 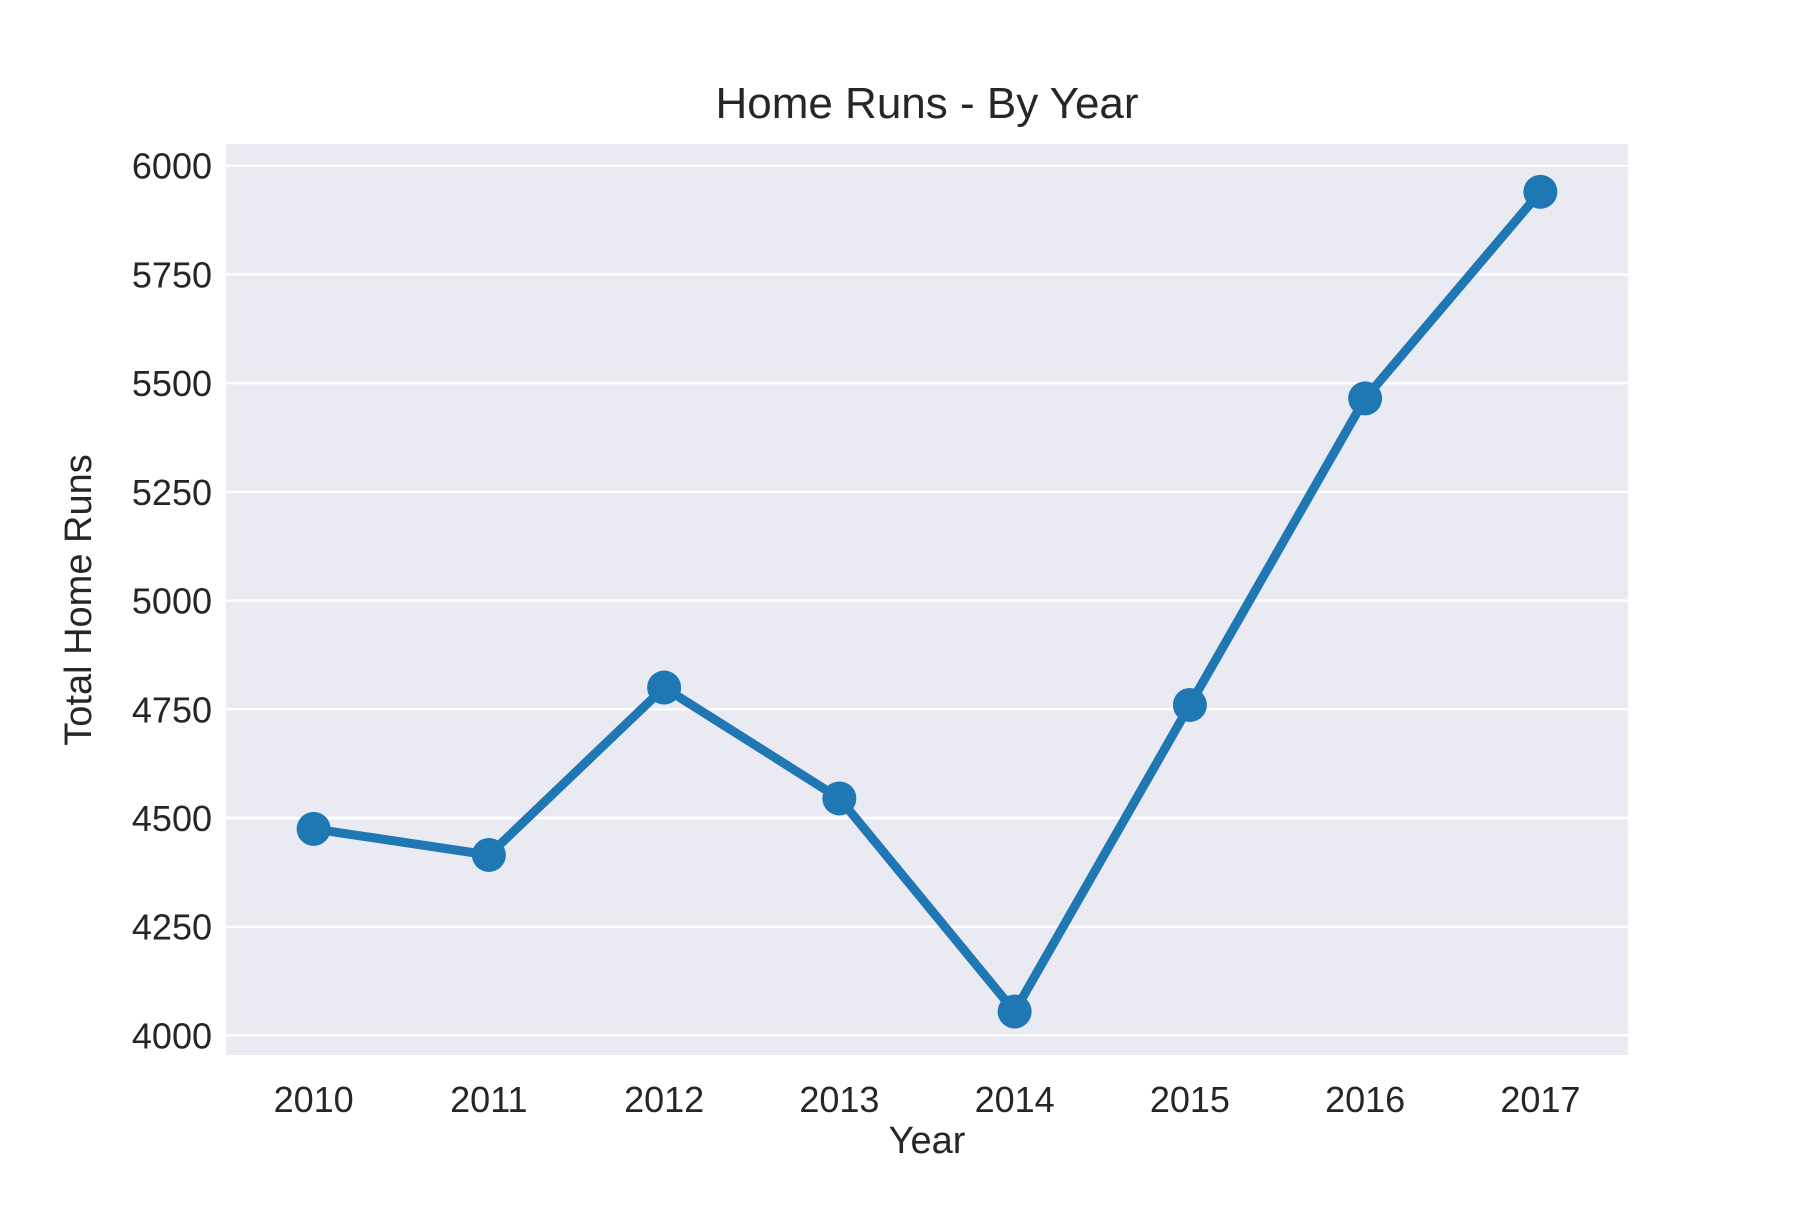 I want to click on x-axis-title: Year, so click(x=927, y=1141).